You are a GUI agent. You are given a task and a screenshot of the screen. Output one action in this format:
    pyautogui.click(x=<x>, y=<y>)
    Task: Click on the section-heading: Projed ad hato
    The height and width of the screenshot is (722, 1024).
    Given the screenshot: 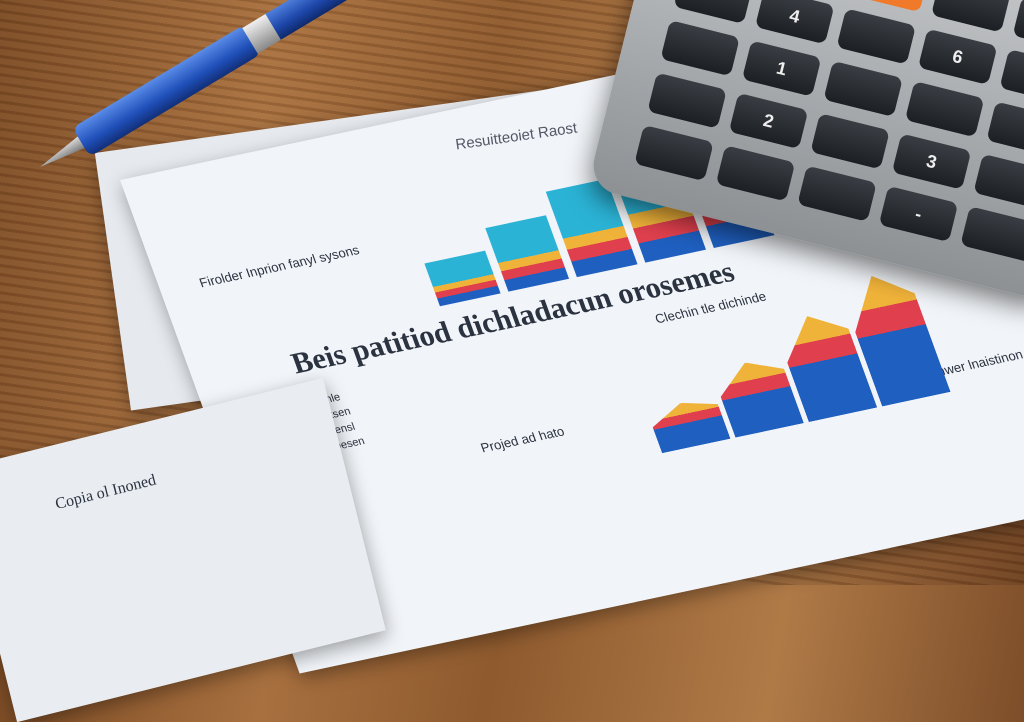 What is the action you would take?
    pyautogui.click(x=522, y=439)
    